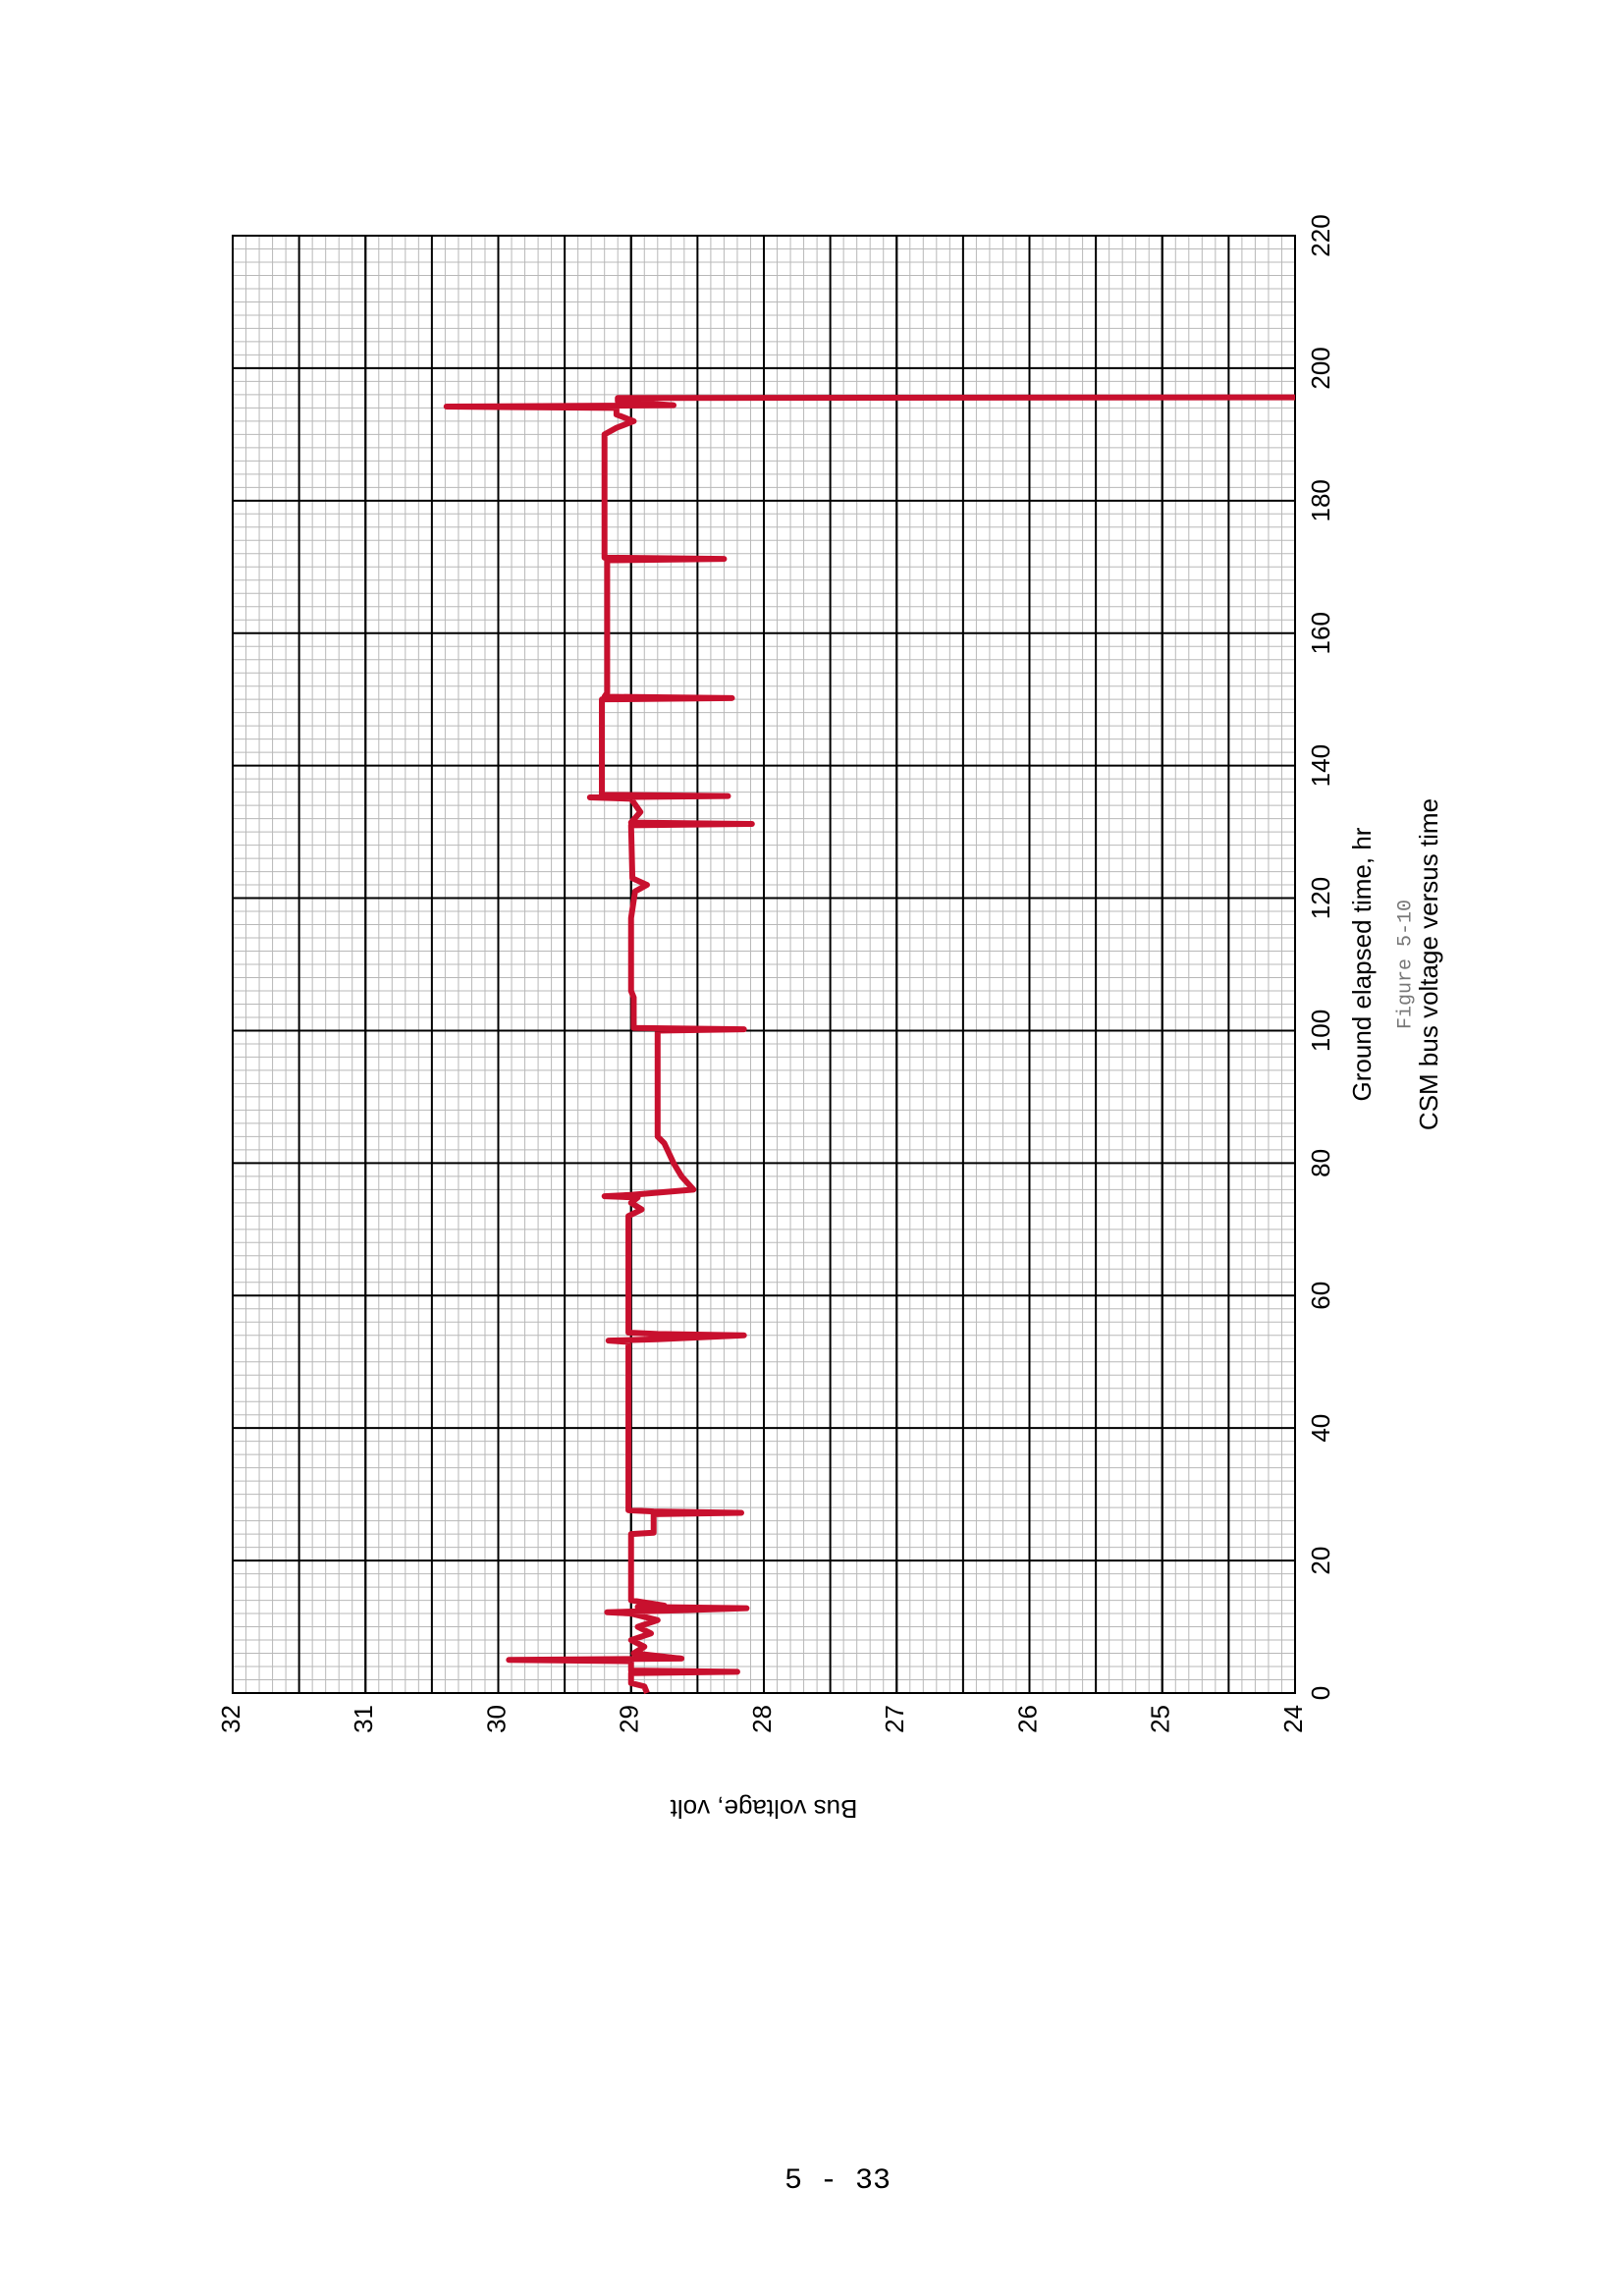 Image resolution: width=1622 pixels, height=2296 pixels. Describe the element at coordinates (230, 1719) in the screenshot. I see `y-tick-label: 32` at that location.